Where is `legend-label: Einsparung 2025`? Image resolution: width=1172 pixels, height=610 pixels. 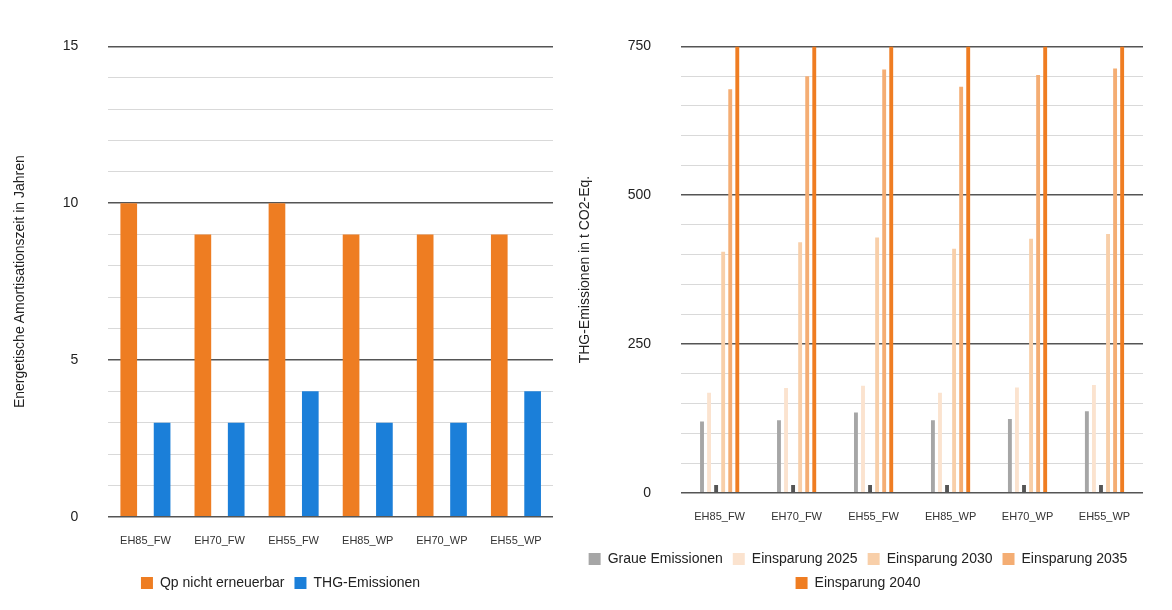 legend-label: Einsparung 2025 is located at coordinates (804, 557).